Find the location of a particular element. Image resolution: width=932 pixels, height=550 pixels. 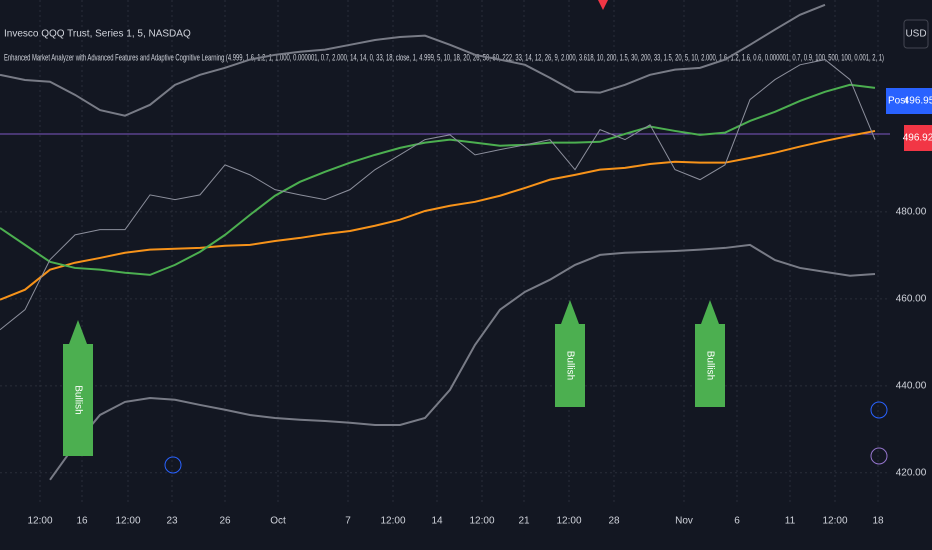

currency: USD is located at coordinates (915, 34).